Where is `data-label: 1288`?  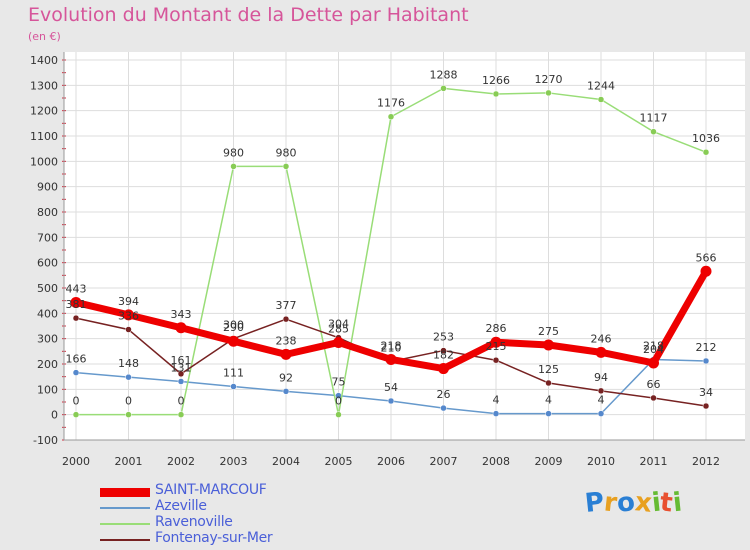
data-label: 1288 is located at coordinates (444, 74).